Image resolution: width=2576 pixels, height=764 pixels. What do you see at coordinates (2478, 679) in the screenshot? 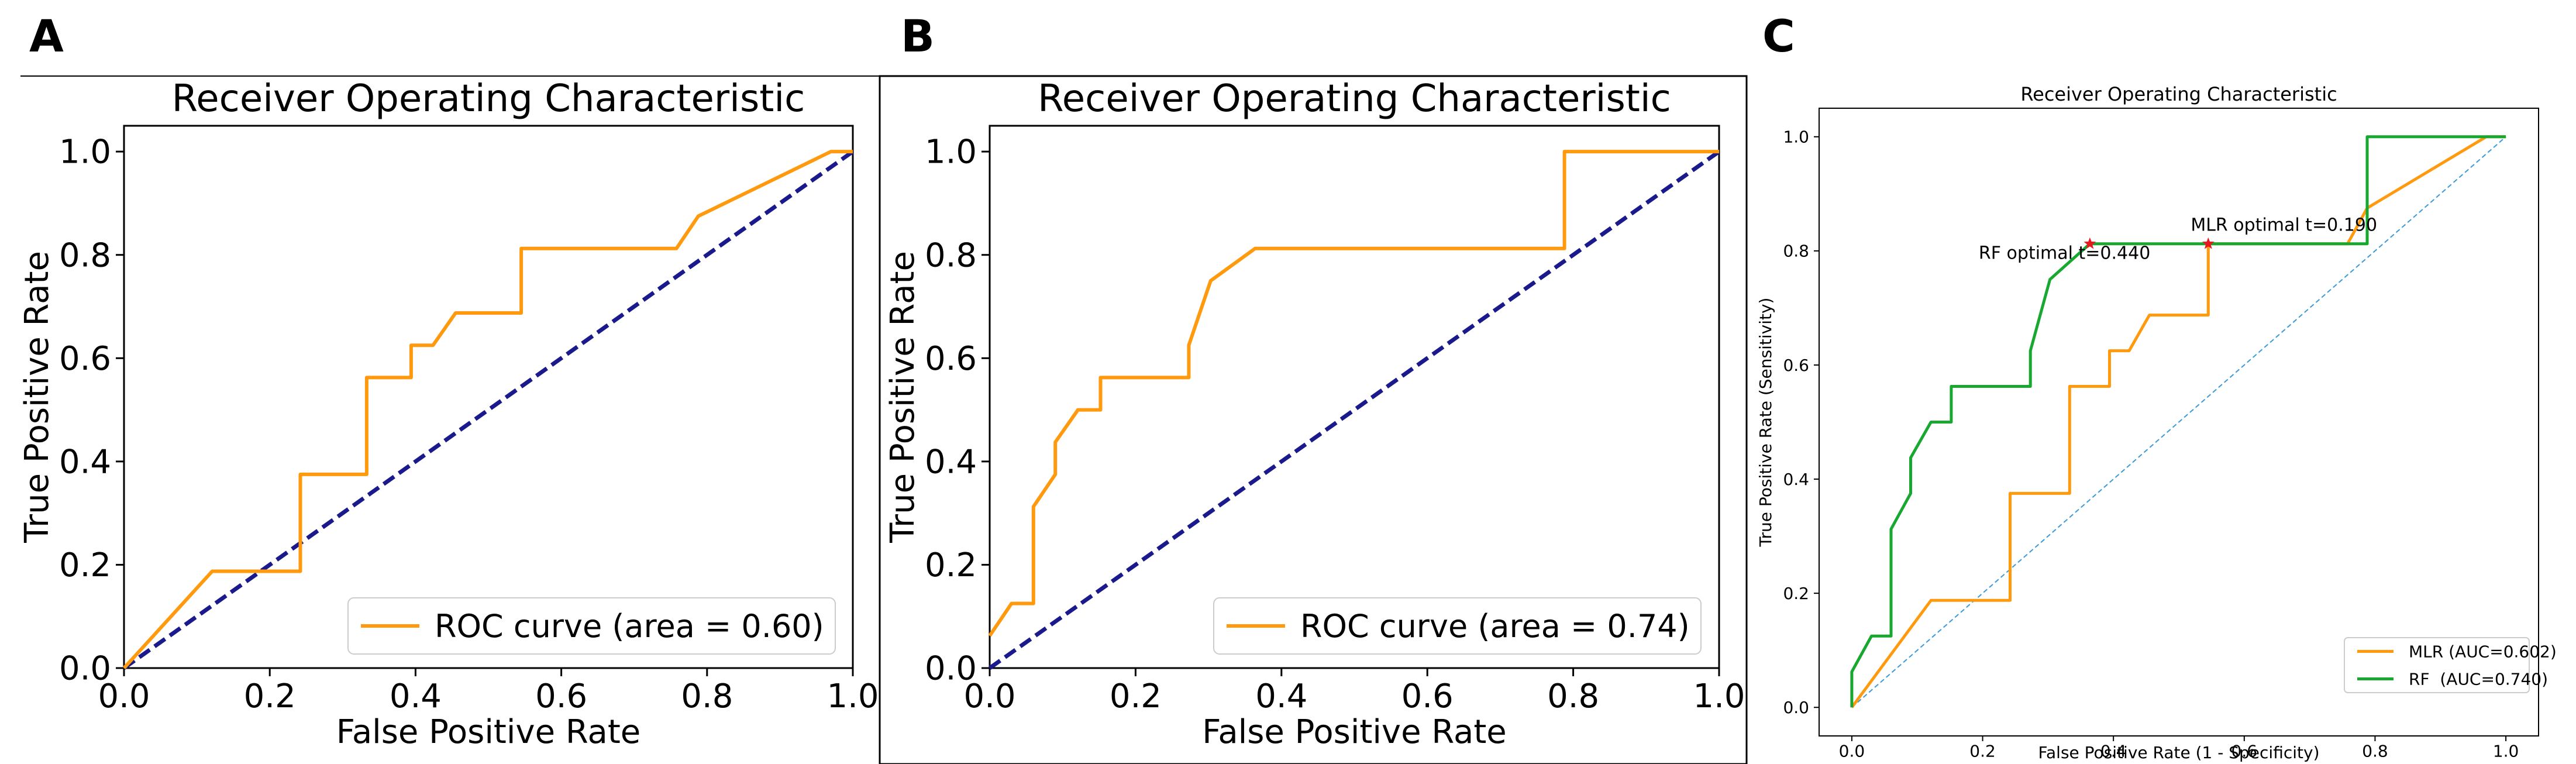
I see `legend-entry: RF (AUC=0.740)` at bounding box center [2478, 679].